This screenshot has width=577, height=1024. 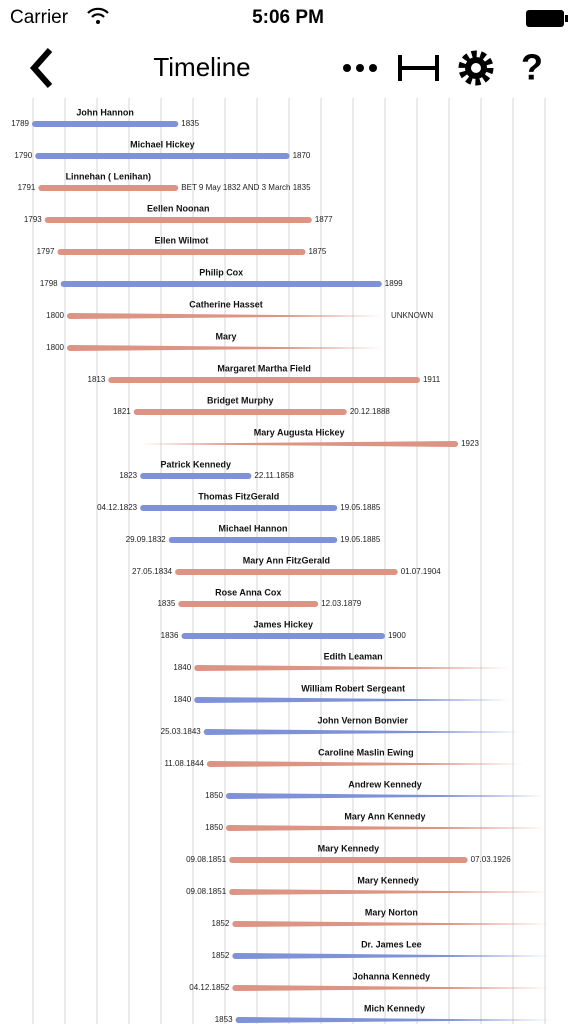 What do you see at coordinates (274, 475) in the screenshot?
I see `death-label: 22.11.1858` at bounding box center [274, 475].